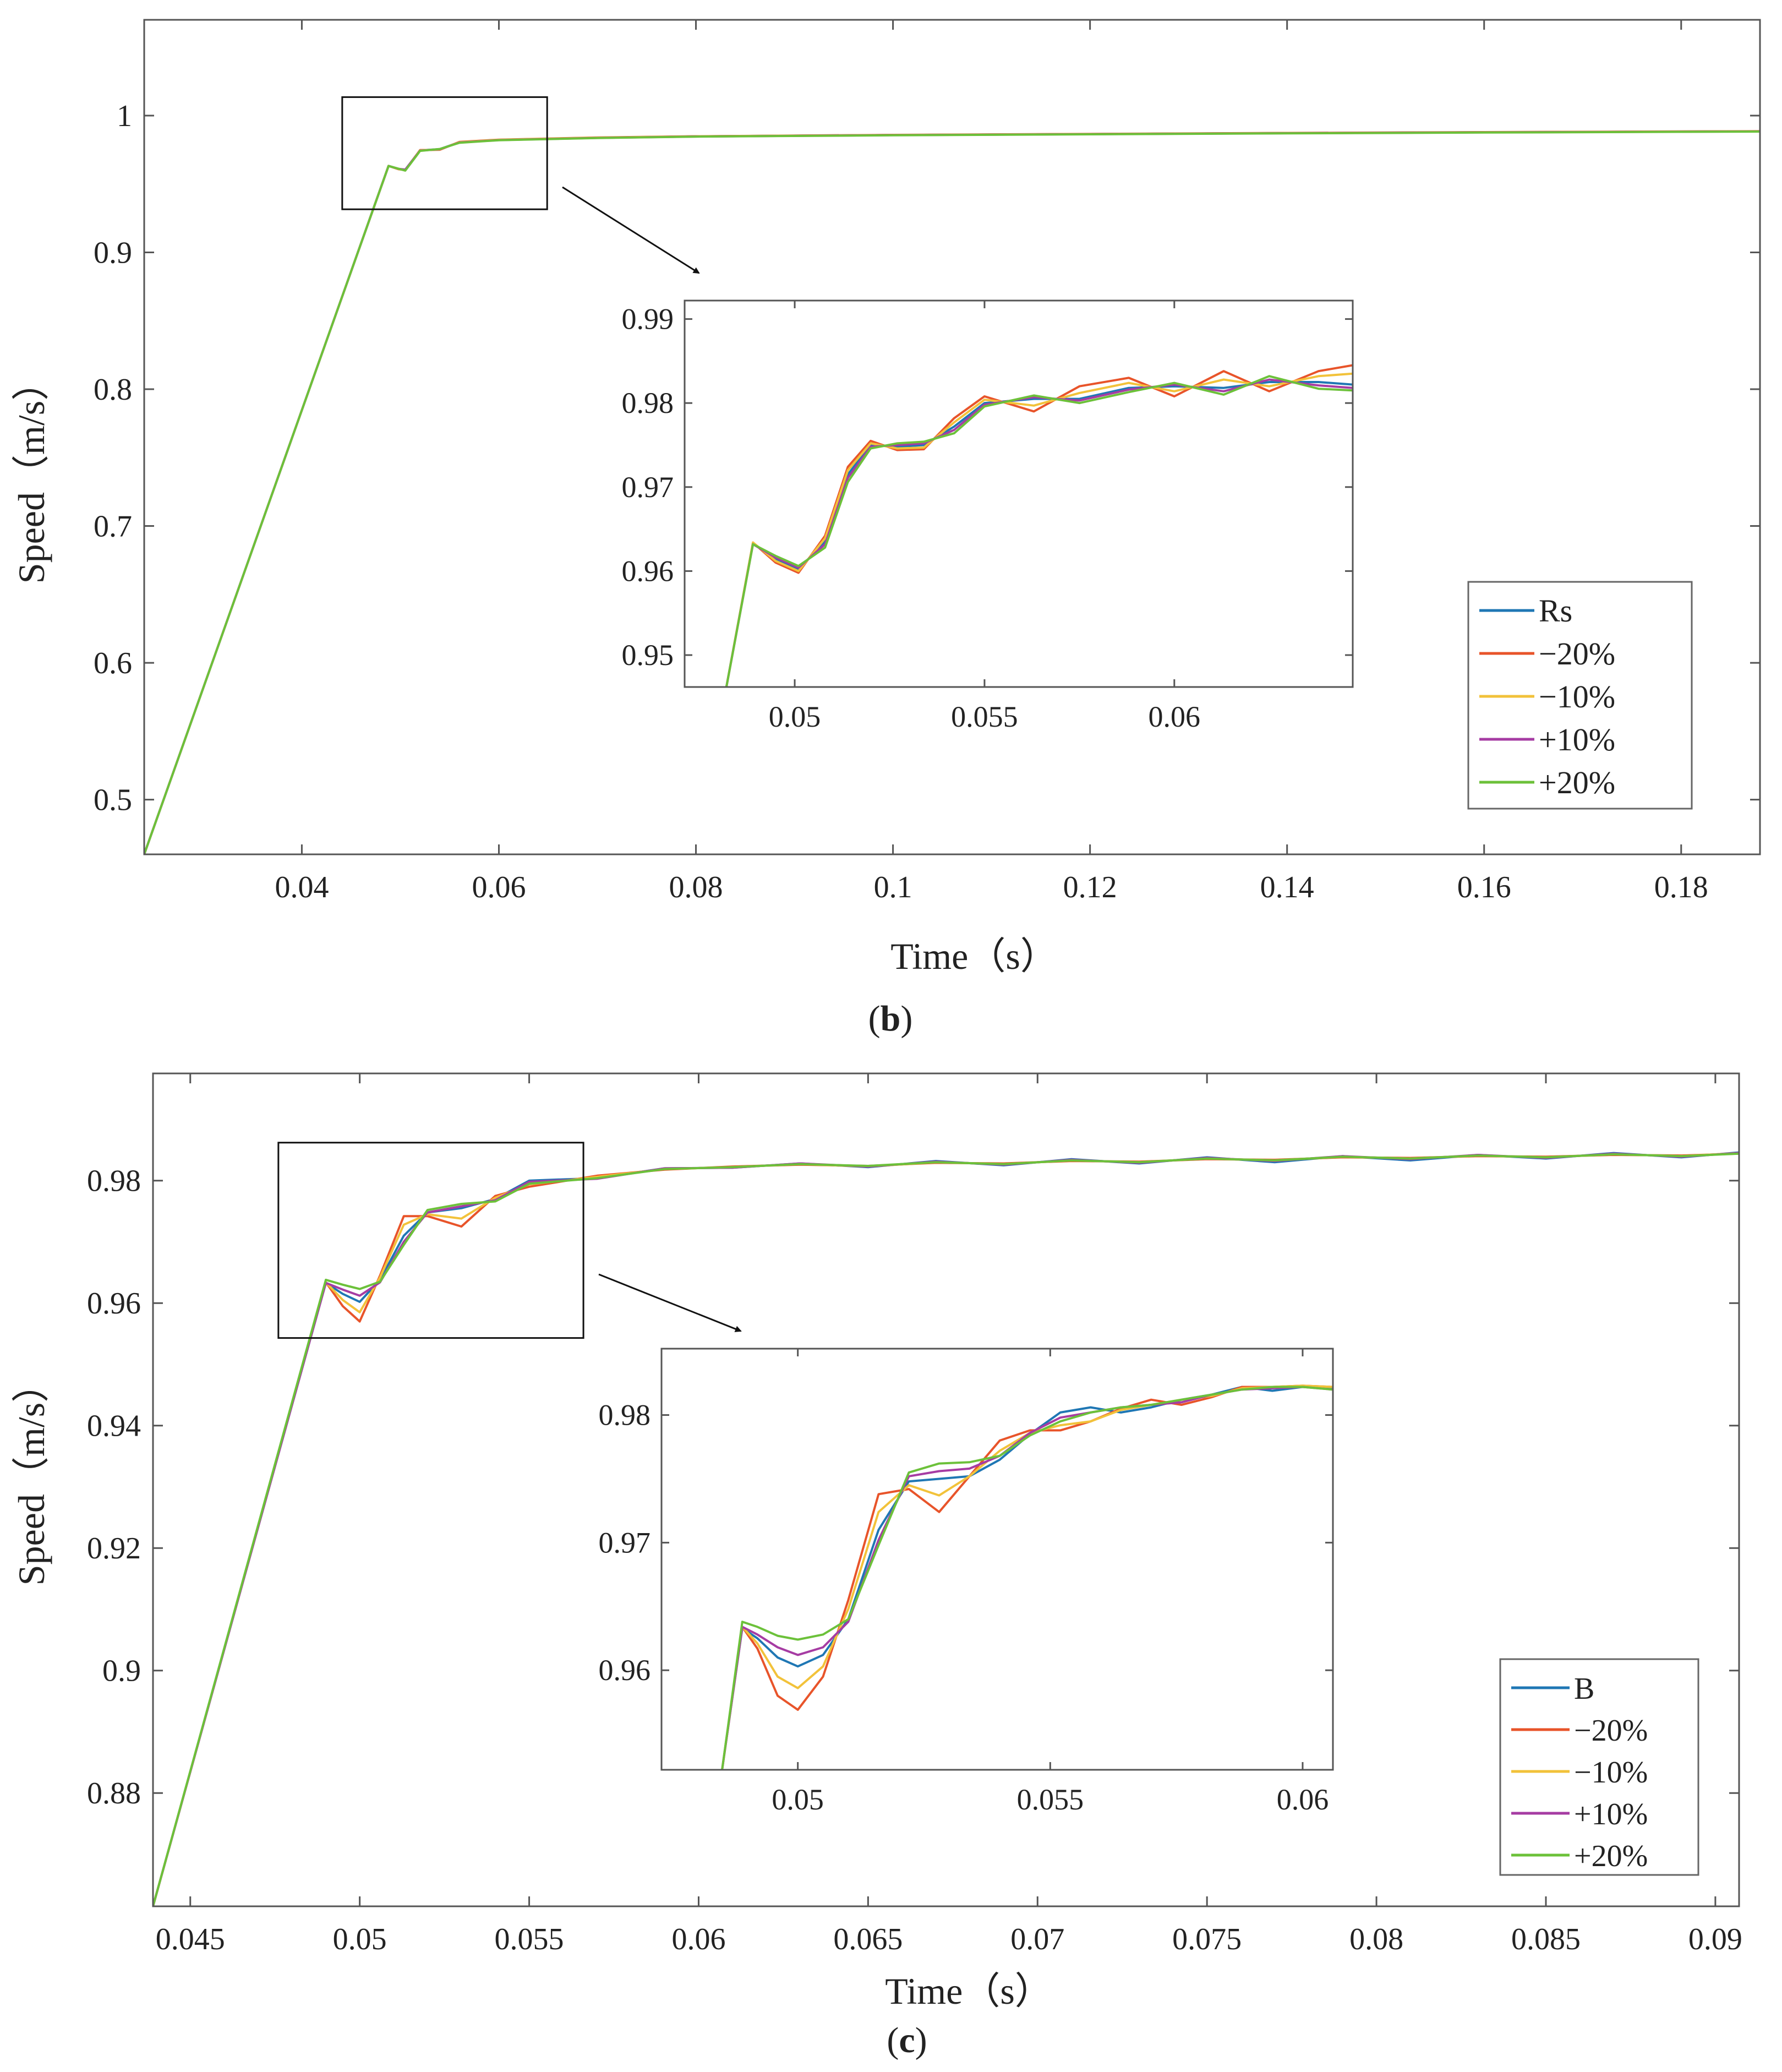  What do you see at coordinates (113, 253) in the screenshot?
I see `panel-b-ytick-label-4: 0.9` at bounding box center [113, 253].